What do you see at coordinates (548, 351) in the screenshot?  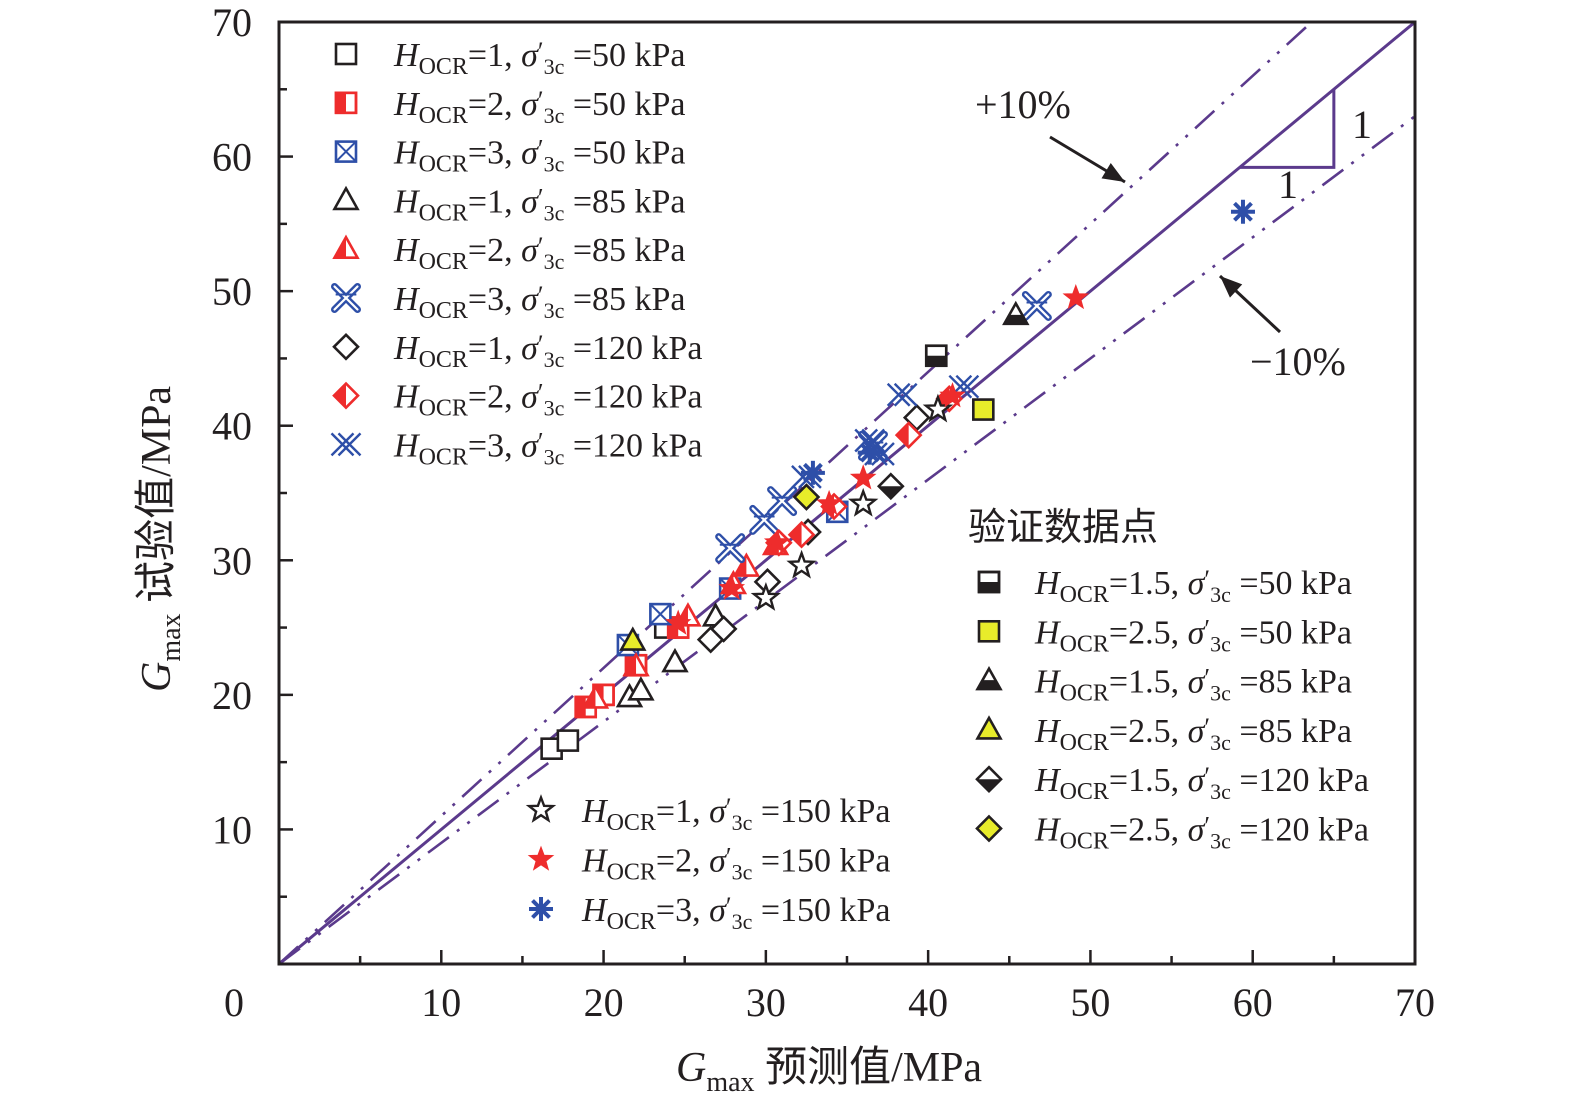 I see `legend-label-6: HOCR=1, σ′3c =120 kPa` at bounding box center [548, 351].